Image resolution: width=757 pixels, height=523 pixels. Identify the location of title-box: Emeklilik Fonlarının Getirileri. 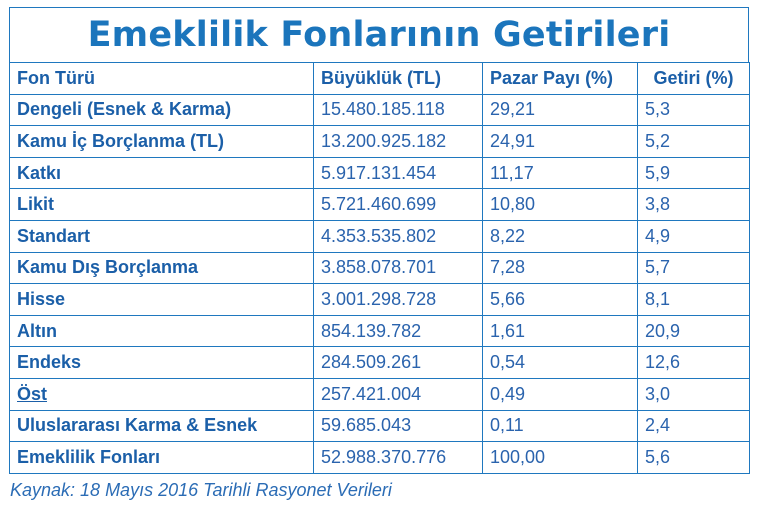
(379, 35).